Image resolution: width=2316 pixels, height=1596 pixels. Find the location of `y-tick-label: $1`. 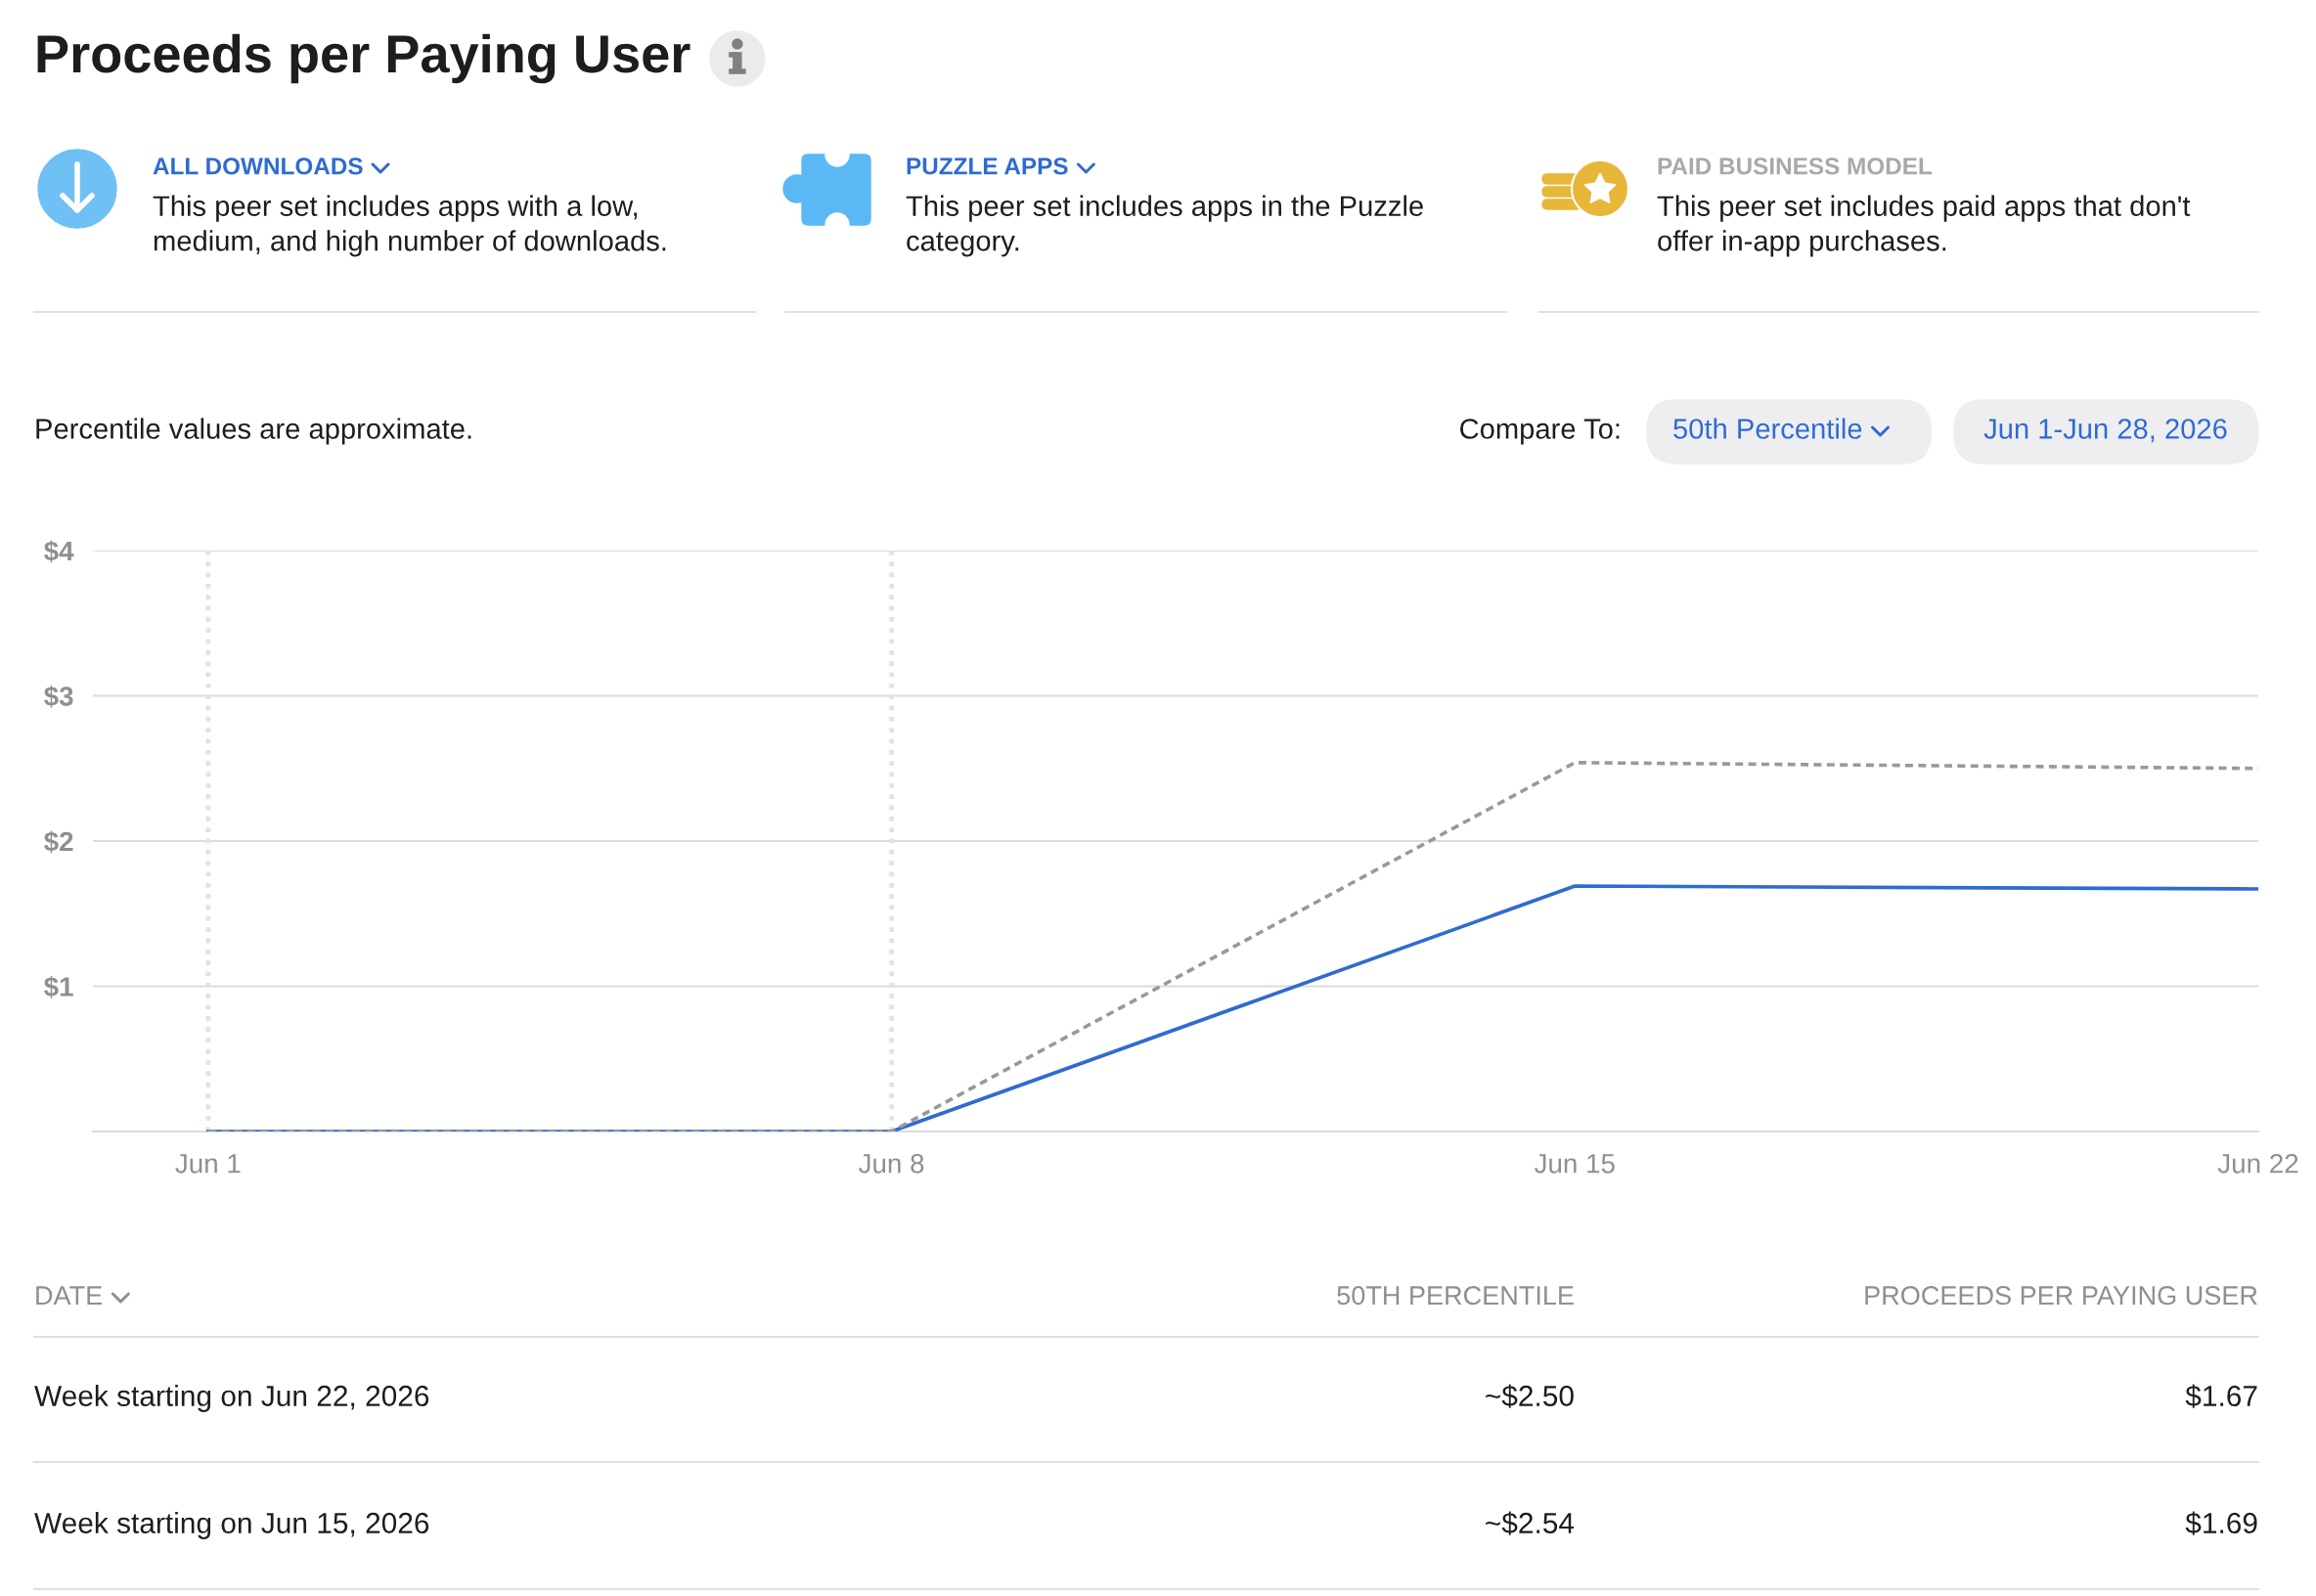

y-tick-label: $1 is located at coordinates (58, 986).